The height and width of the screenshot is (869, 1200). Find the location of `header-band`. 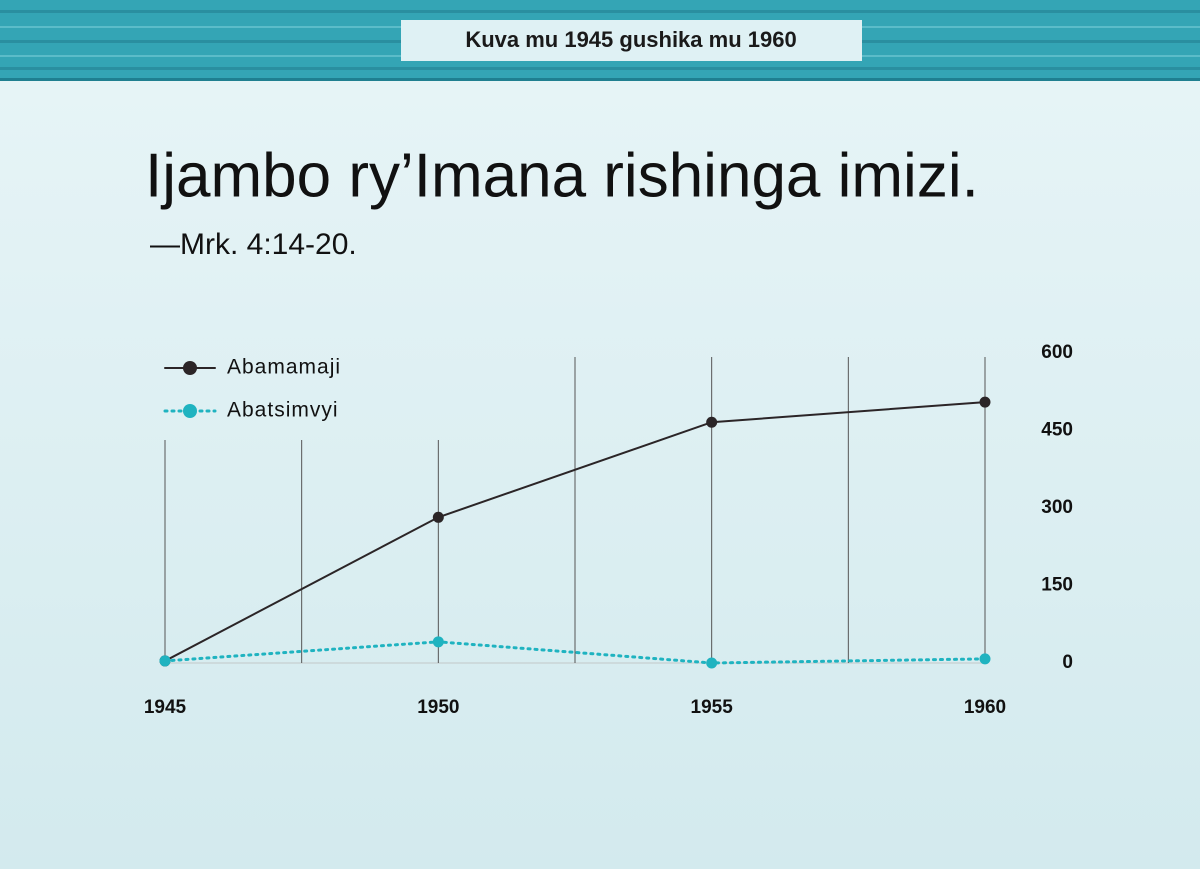

header-band is located at coordinates (600, 40).